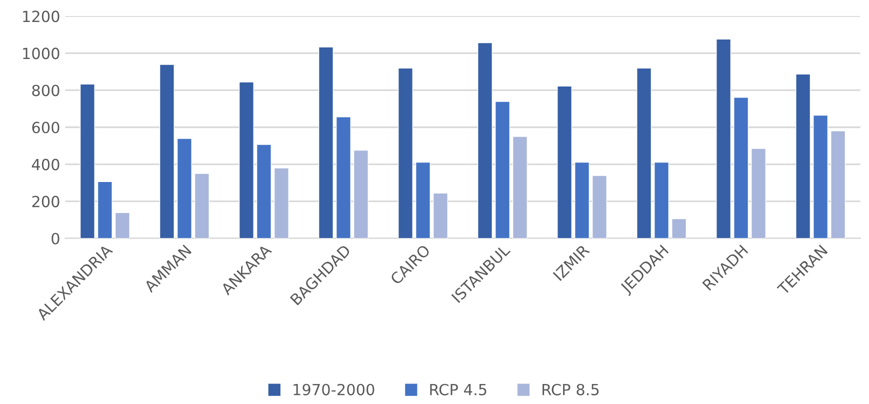 The width and height of the screenshot is (869, 404). I want to click on y-tick-label: 400, so click(46, 164).